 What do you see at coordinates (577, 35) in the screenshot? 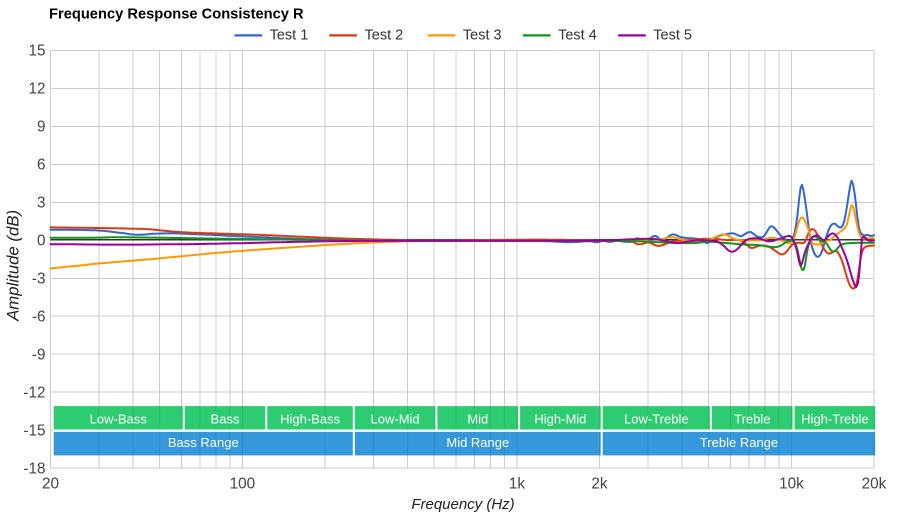
I see `svg-text: Test 4` at bounding box center [577, 35].